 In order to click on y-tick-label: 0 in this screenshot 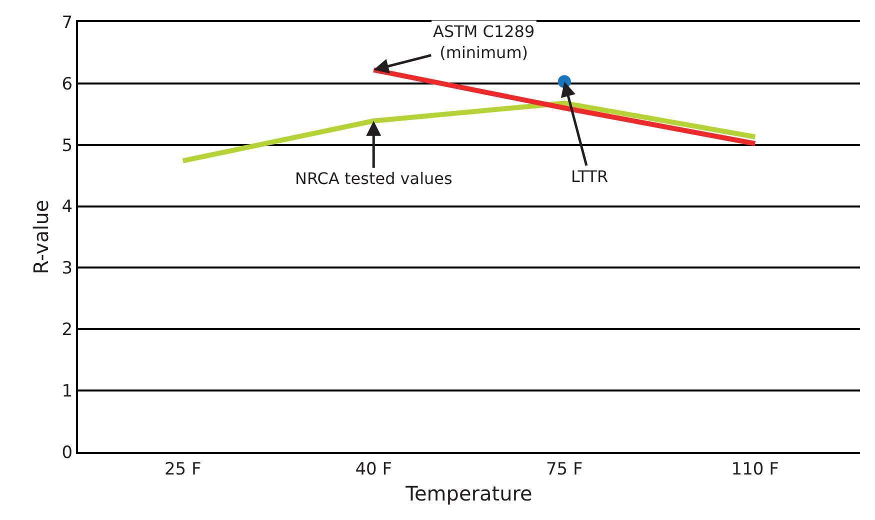, I will do `click(67, 452)`.